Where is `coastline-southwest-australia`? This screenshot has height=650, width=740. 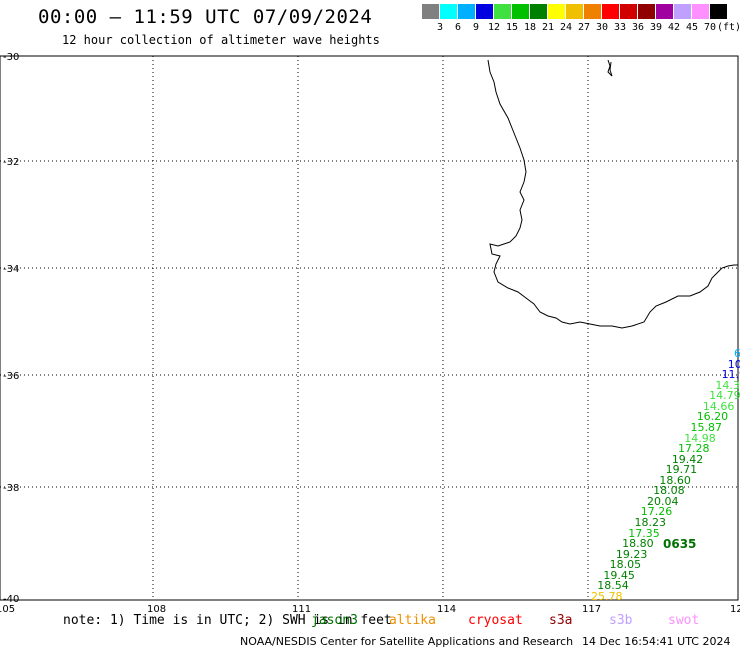
coastline-southwest-australia is located at coordinates (612, 194).